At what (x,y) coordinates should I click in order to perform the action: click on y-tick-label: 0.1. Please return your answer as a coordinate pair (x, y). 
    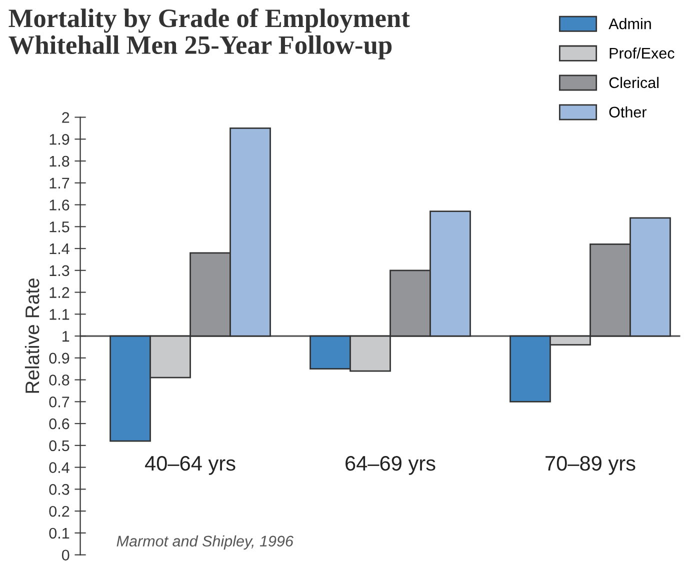
    Looking at the image, I should click on (59, 533).